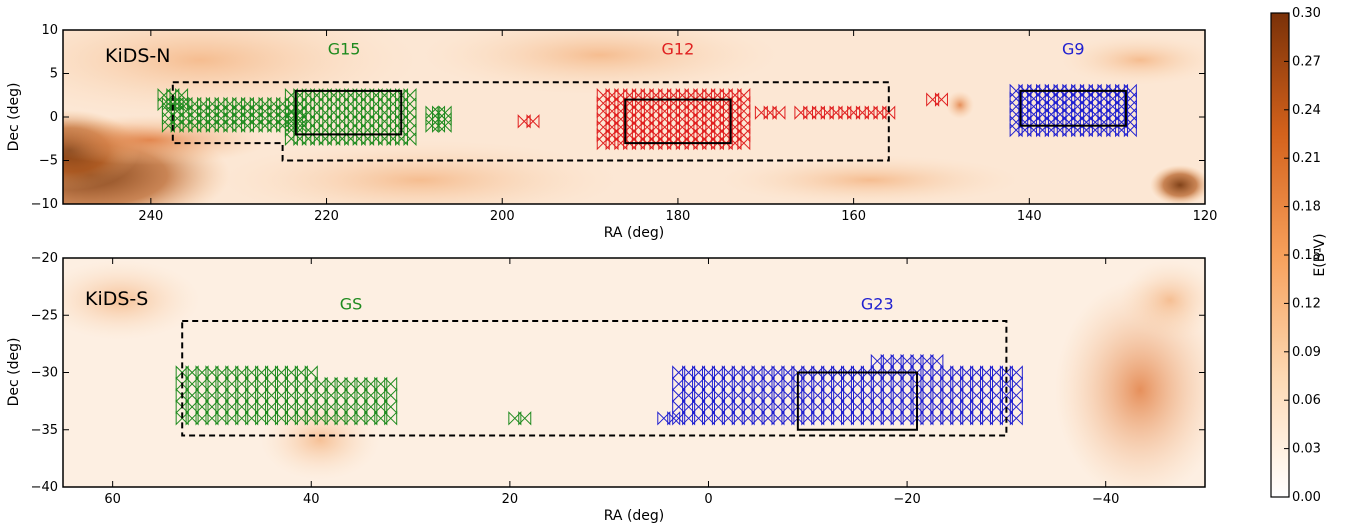 This screenshot has width=1354, height=528. I want to click on field-label-g15: G15, so click(344, 48).